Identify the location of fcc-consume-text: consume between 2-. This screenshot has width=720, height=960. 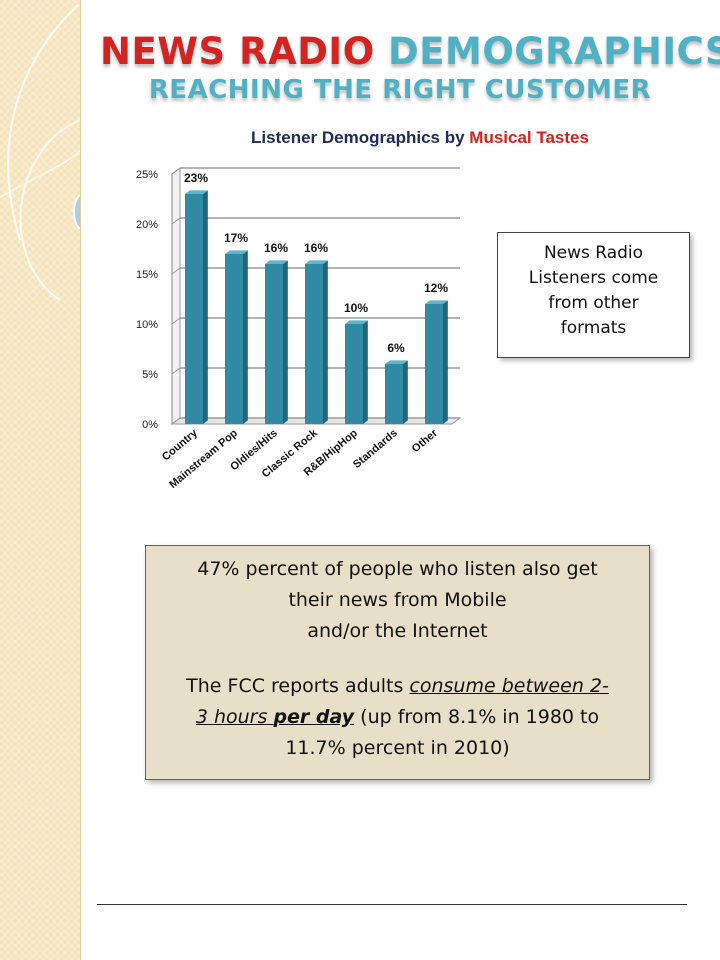
(509, 686).